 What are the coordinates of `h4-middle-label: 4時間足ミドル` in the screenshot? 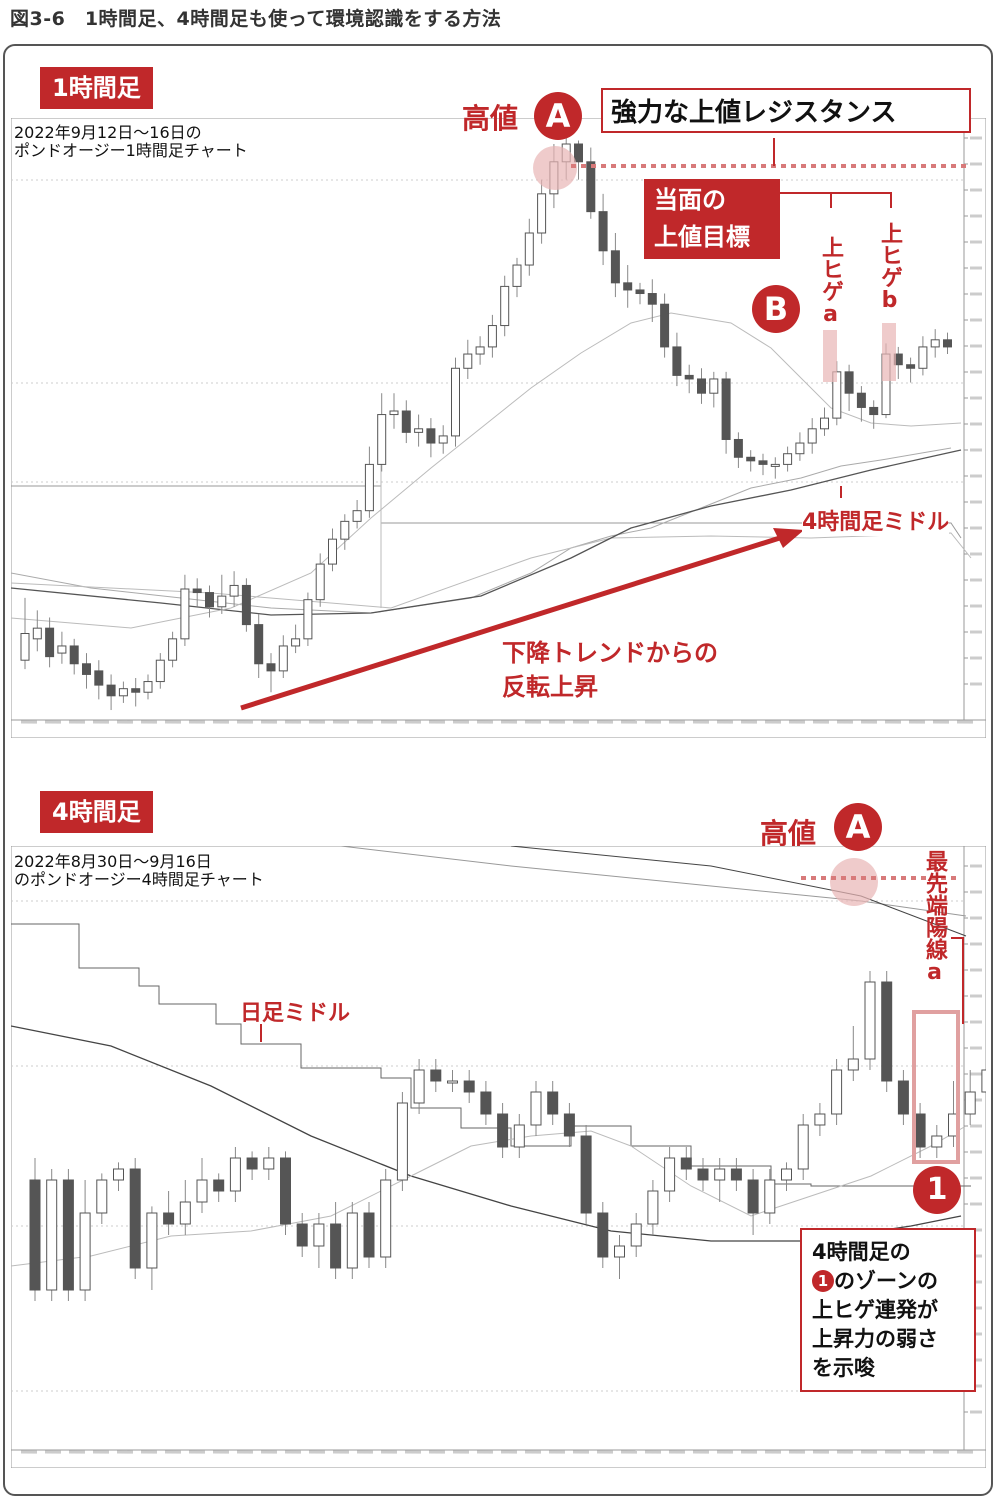 It's located at (876, 520).